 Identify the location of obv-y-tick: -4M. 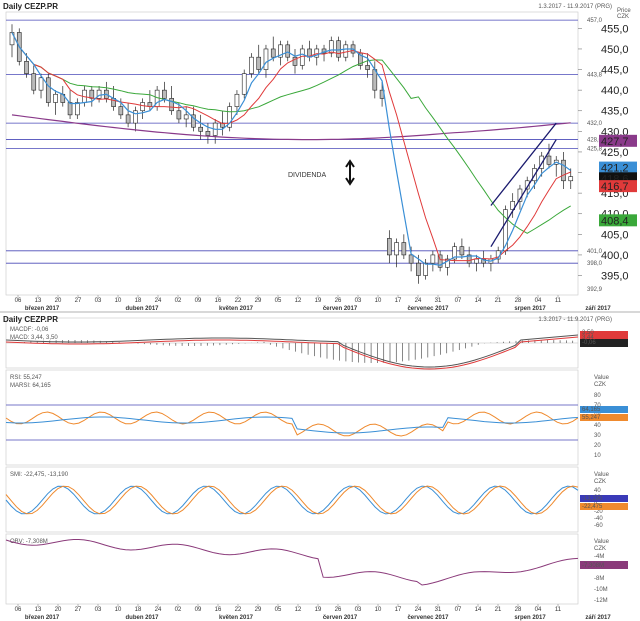
(599, 557).